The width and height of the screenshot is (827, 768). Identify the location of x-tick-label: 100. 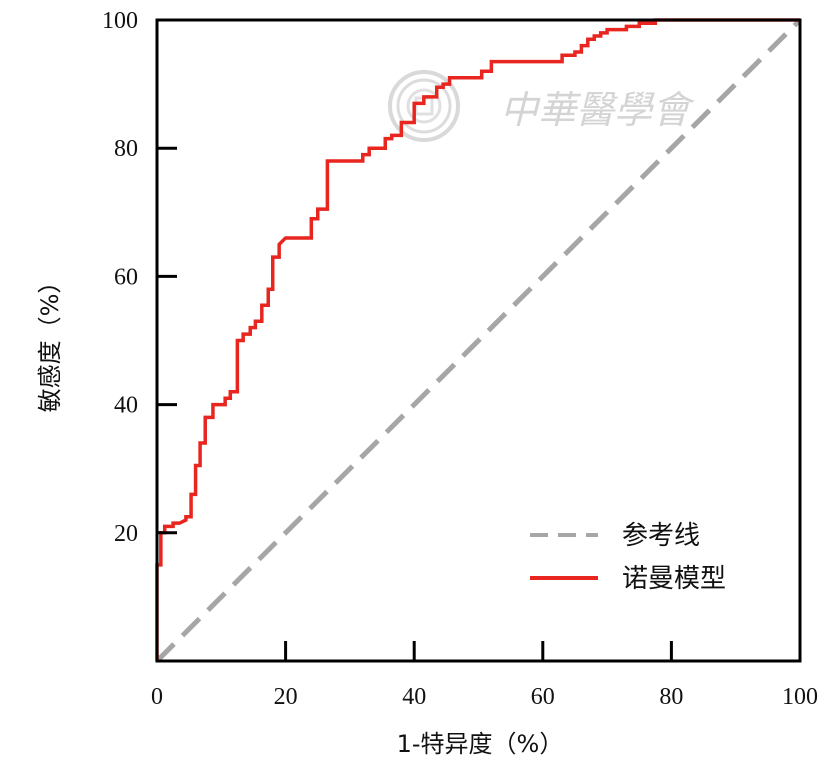
(800, 697).